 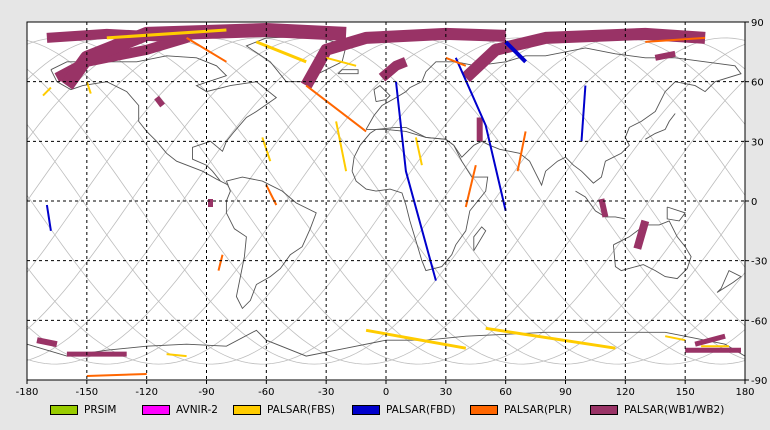 I want to click on legend-item-palsar-wb: PALSAR(WB1/WB2), so click(x=657, y=410).